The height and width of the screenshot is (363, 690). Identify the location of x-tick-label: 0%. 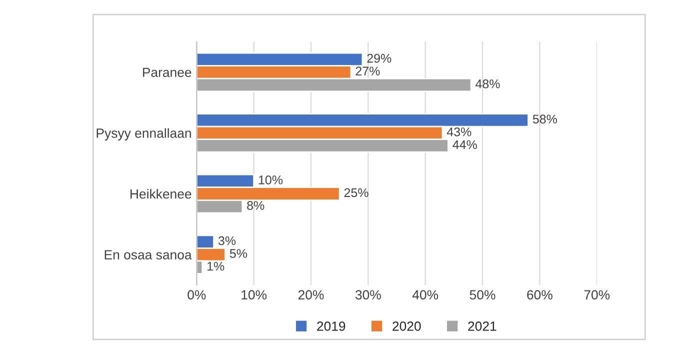
(197, 295).